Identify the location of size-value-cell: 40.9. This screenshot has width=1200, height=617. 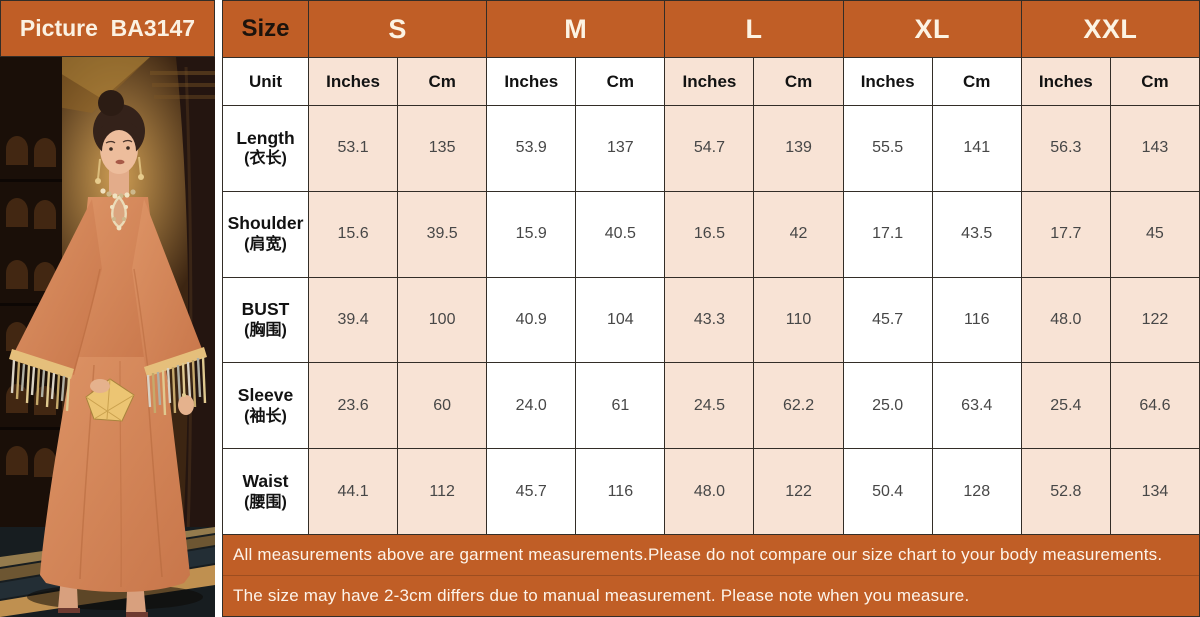
(532, 320).